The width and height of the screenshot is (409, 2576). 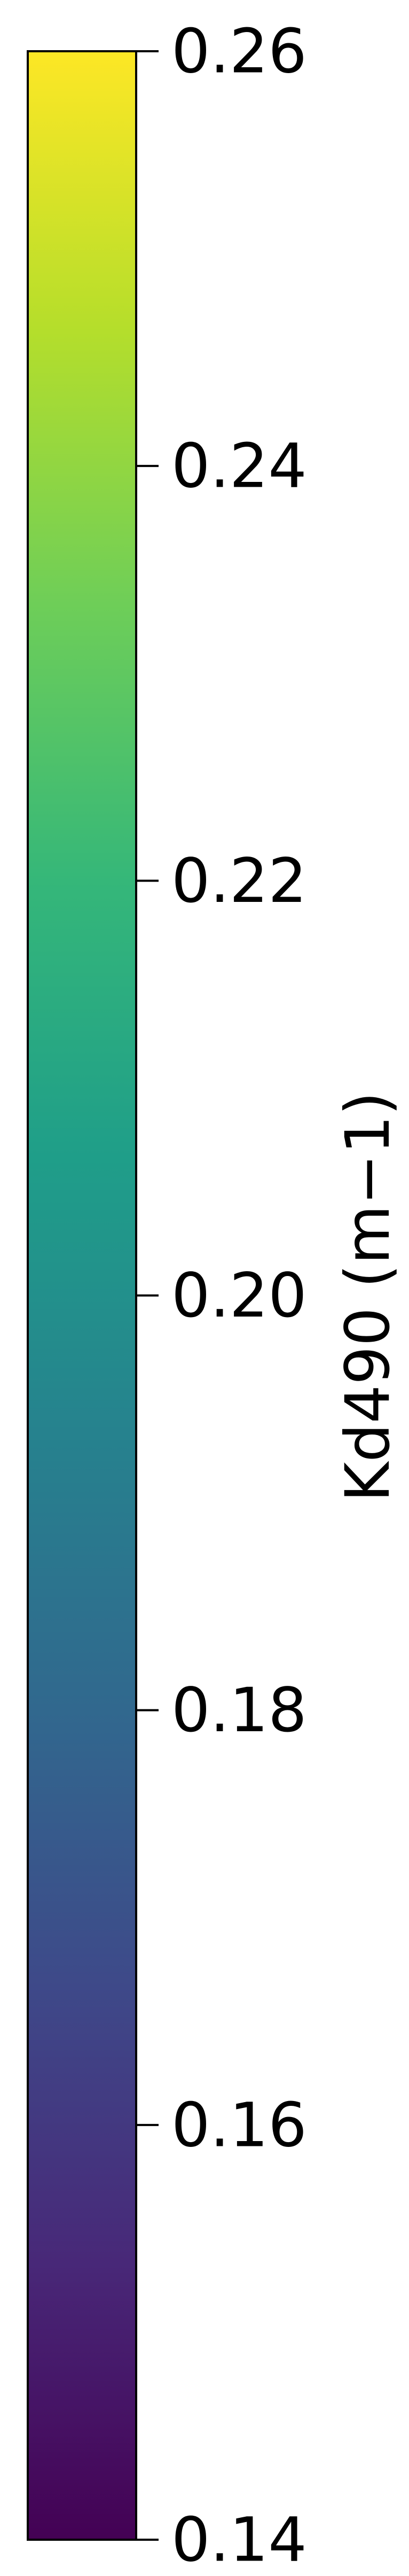 I want to click on tick-label: 0.14, so click(x=239, y=2539).